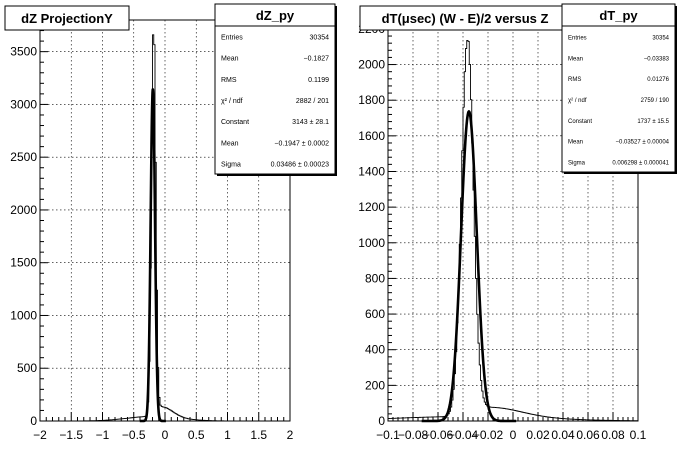 The height and width of the screenshot is (472, 696). I want to click on x-tick-label: 0.06, so click(588, 435).